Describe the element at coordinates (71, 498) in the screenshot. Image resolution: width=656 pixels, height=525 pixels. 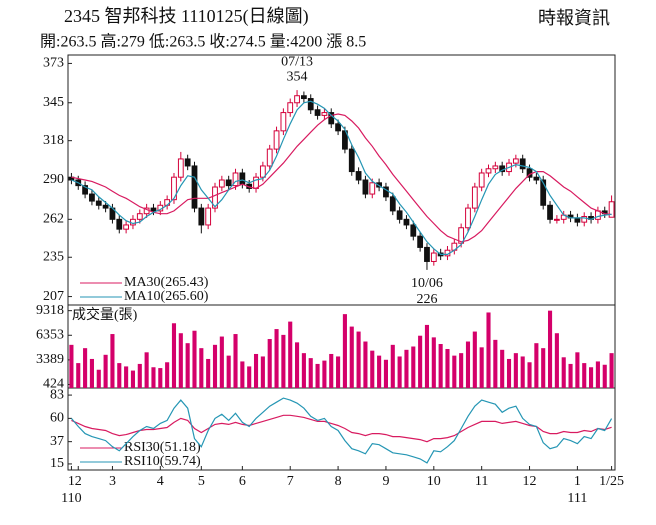
I see `year-label: 110` at that location.